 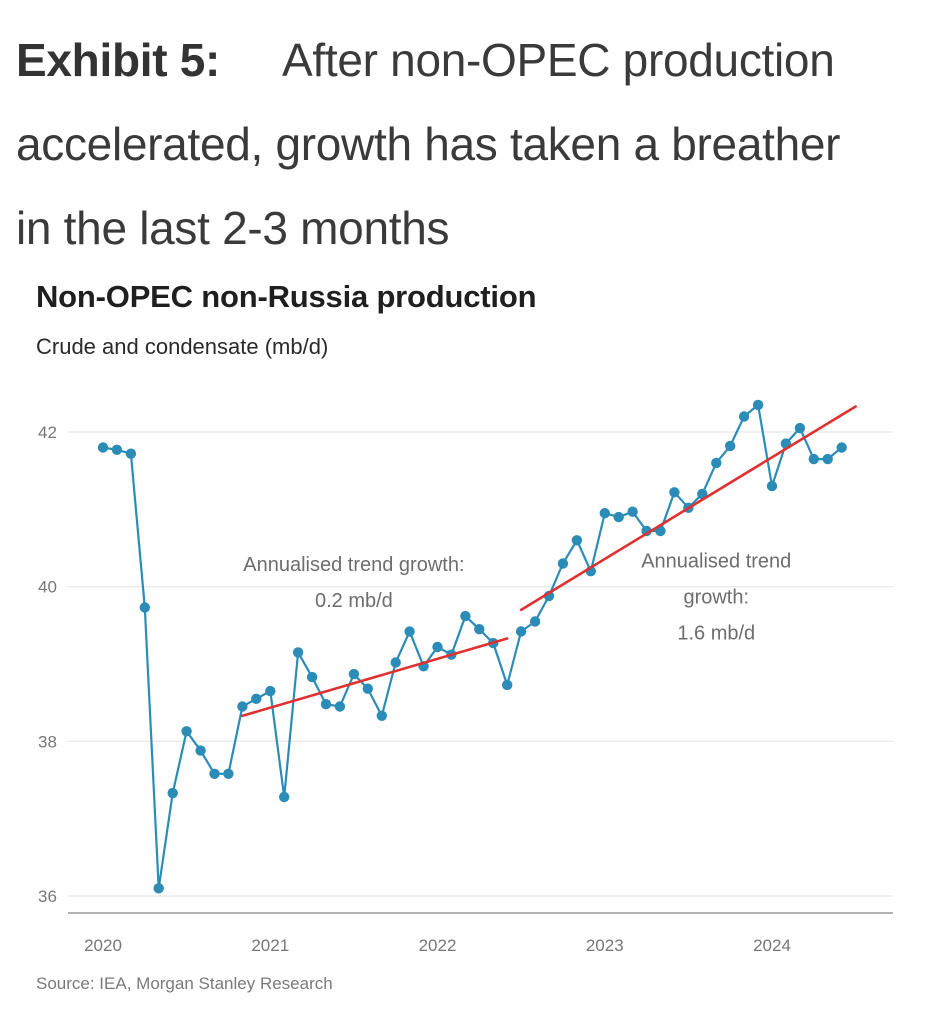 What do you see at coordinates (716, 561) in the screenshot?
I see `annotation-text: Annualised trend` at bounding box center [716, 561].